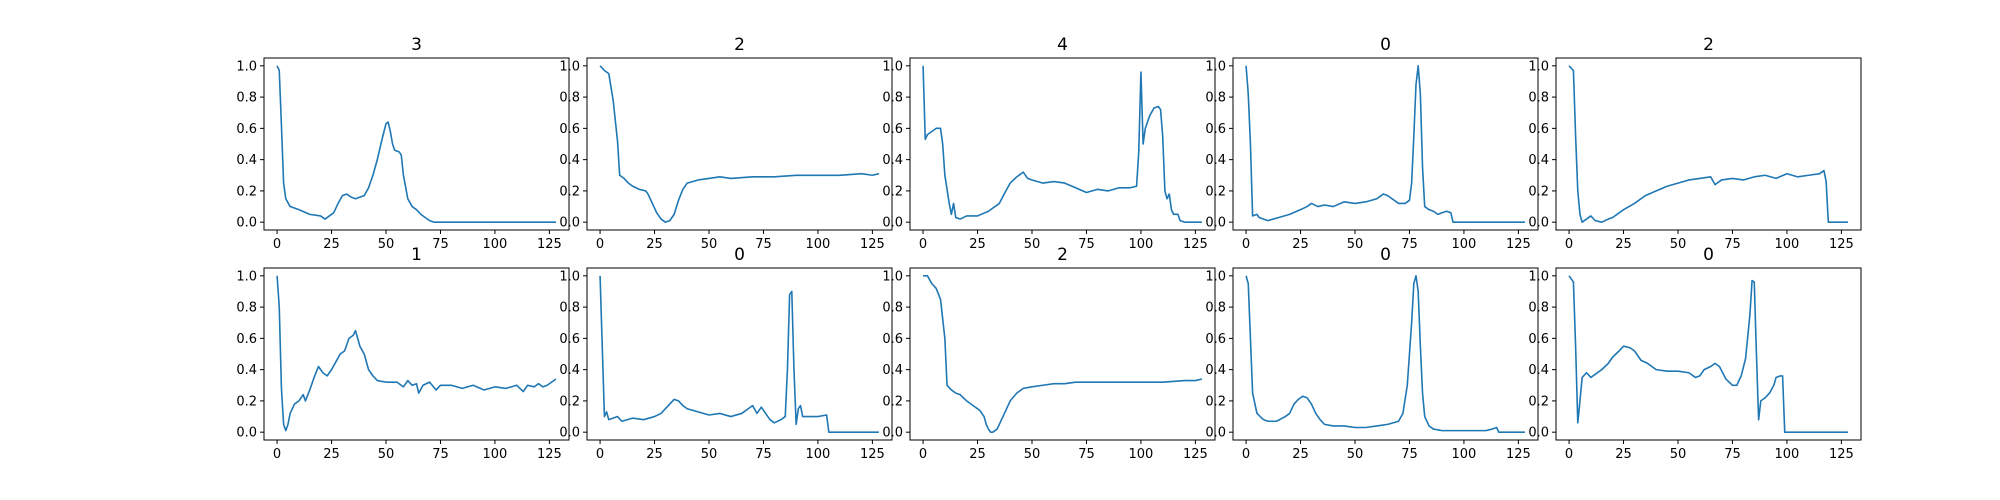 The width and height of the screenshot is (2000, 500). What do you see at coordinates (726, 353) in the screenshot?
I see `panel-7: 0 0 25 50 75 100 125 0.0 0.2 0.4 0.6 0.8 1.0` at bounding box center [726, 353].